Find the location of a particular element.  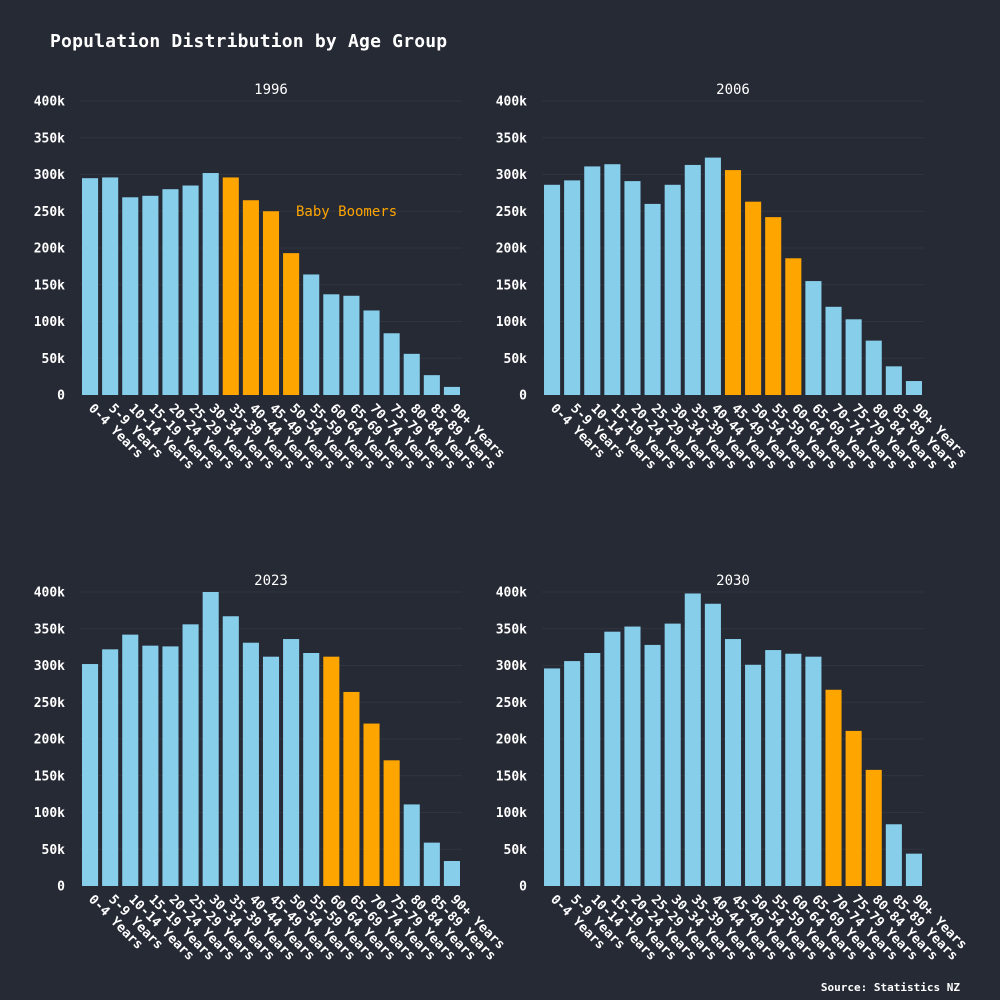

bar-10-14-years is located at coordinates (130, 760).